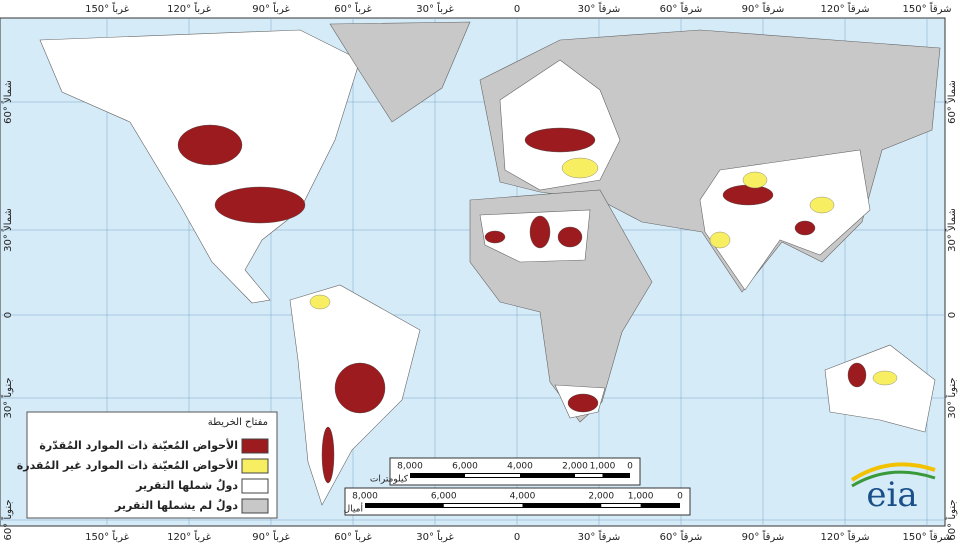  I want to click on greenland, so click(400, 72).